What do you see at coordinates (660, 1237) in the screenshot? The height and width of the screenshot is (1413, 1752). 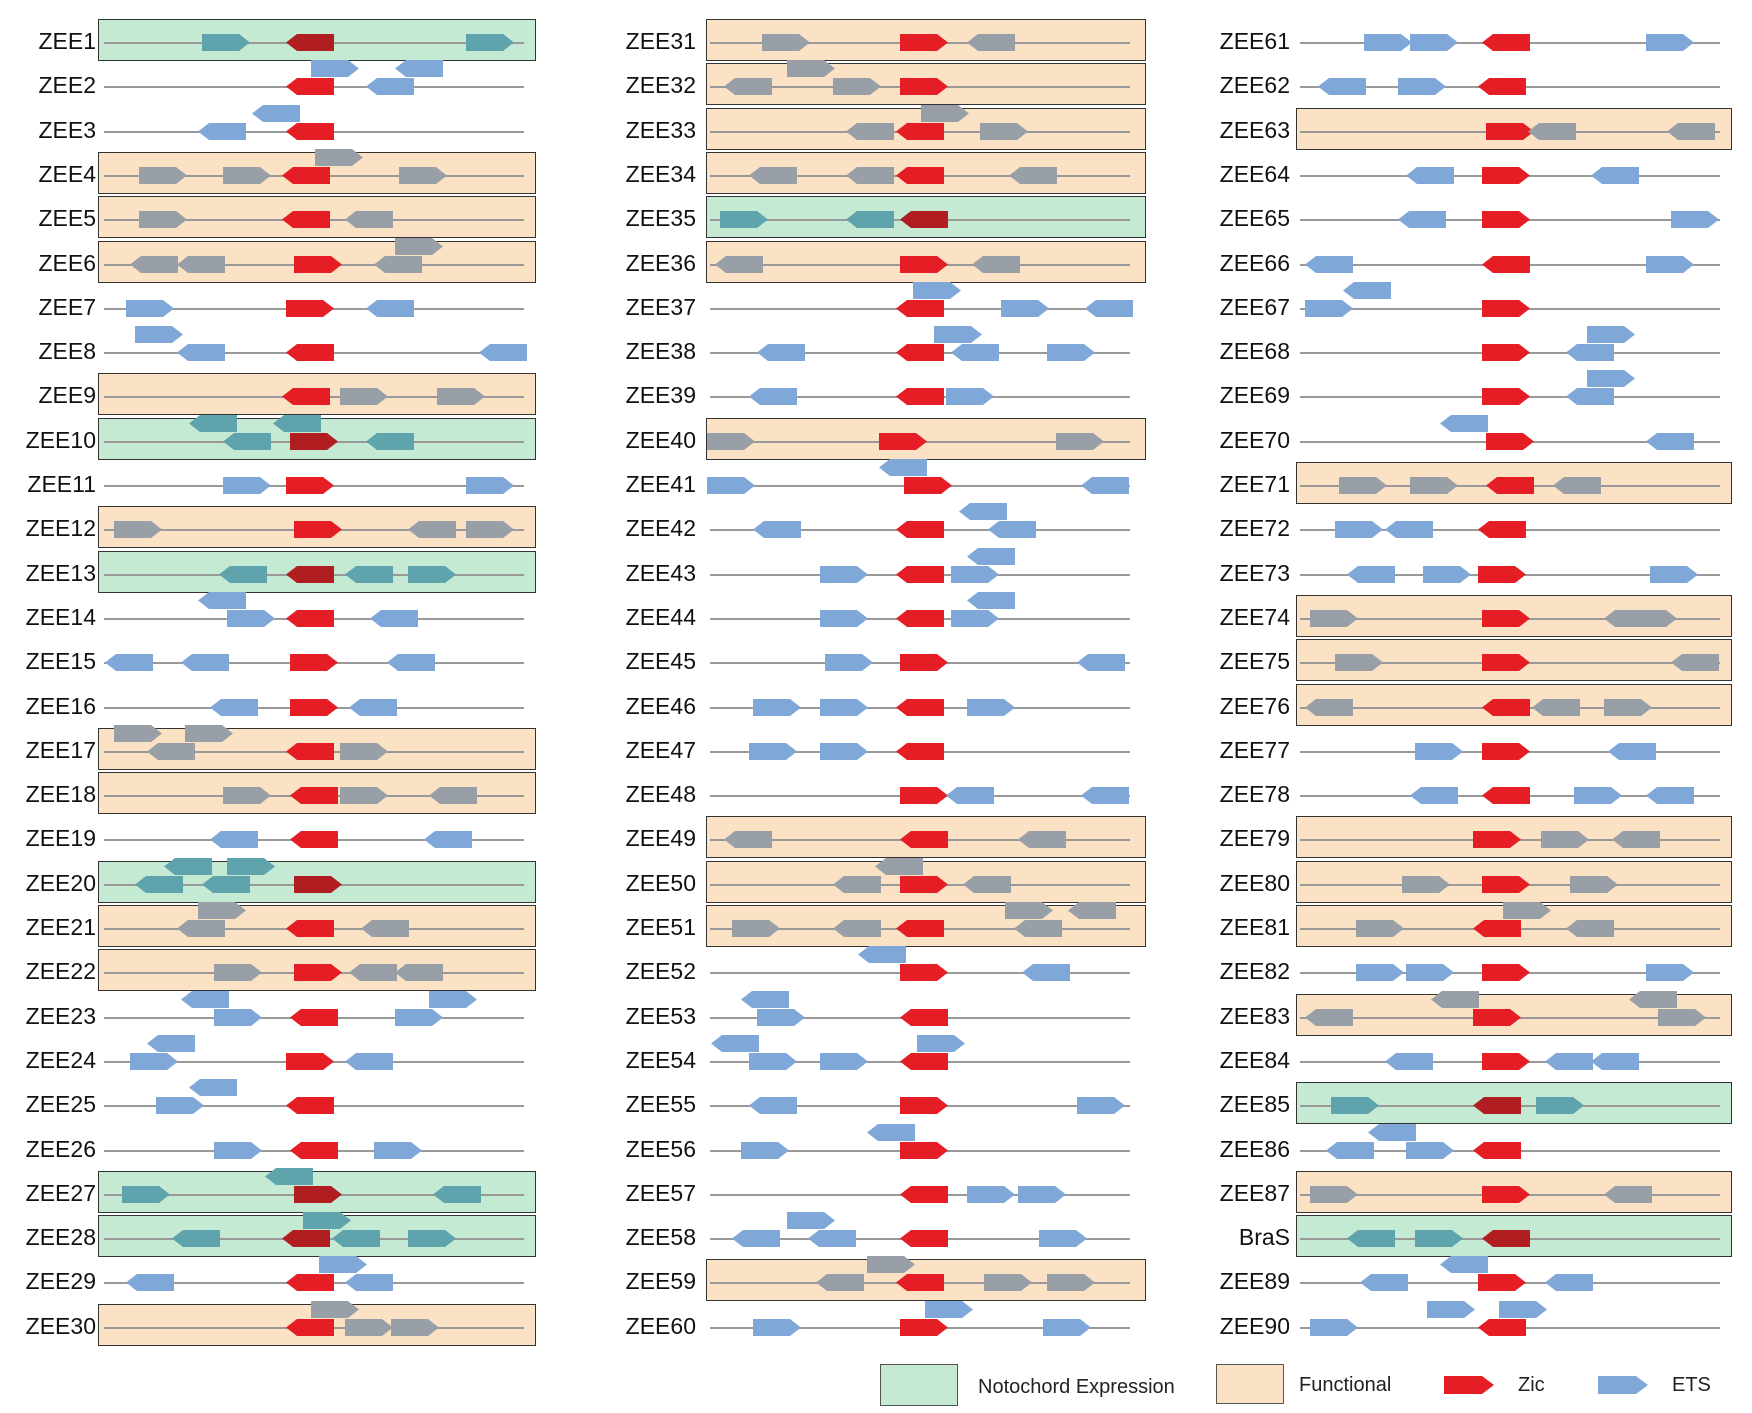 I see `element-label: ZEE58` at bounding box center [660, 1237].